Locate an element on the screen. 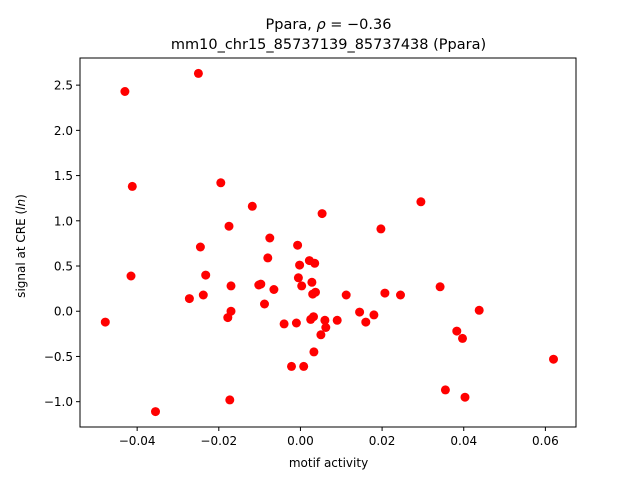  x-tick-label: 0.04 is located at coordinates (463, 441).